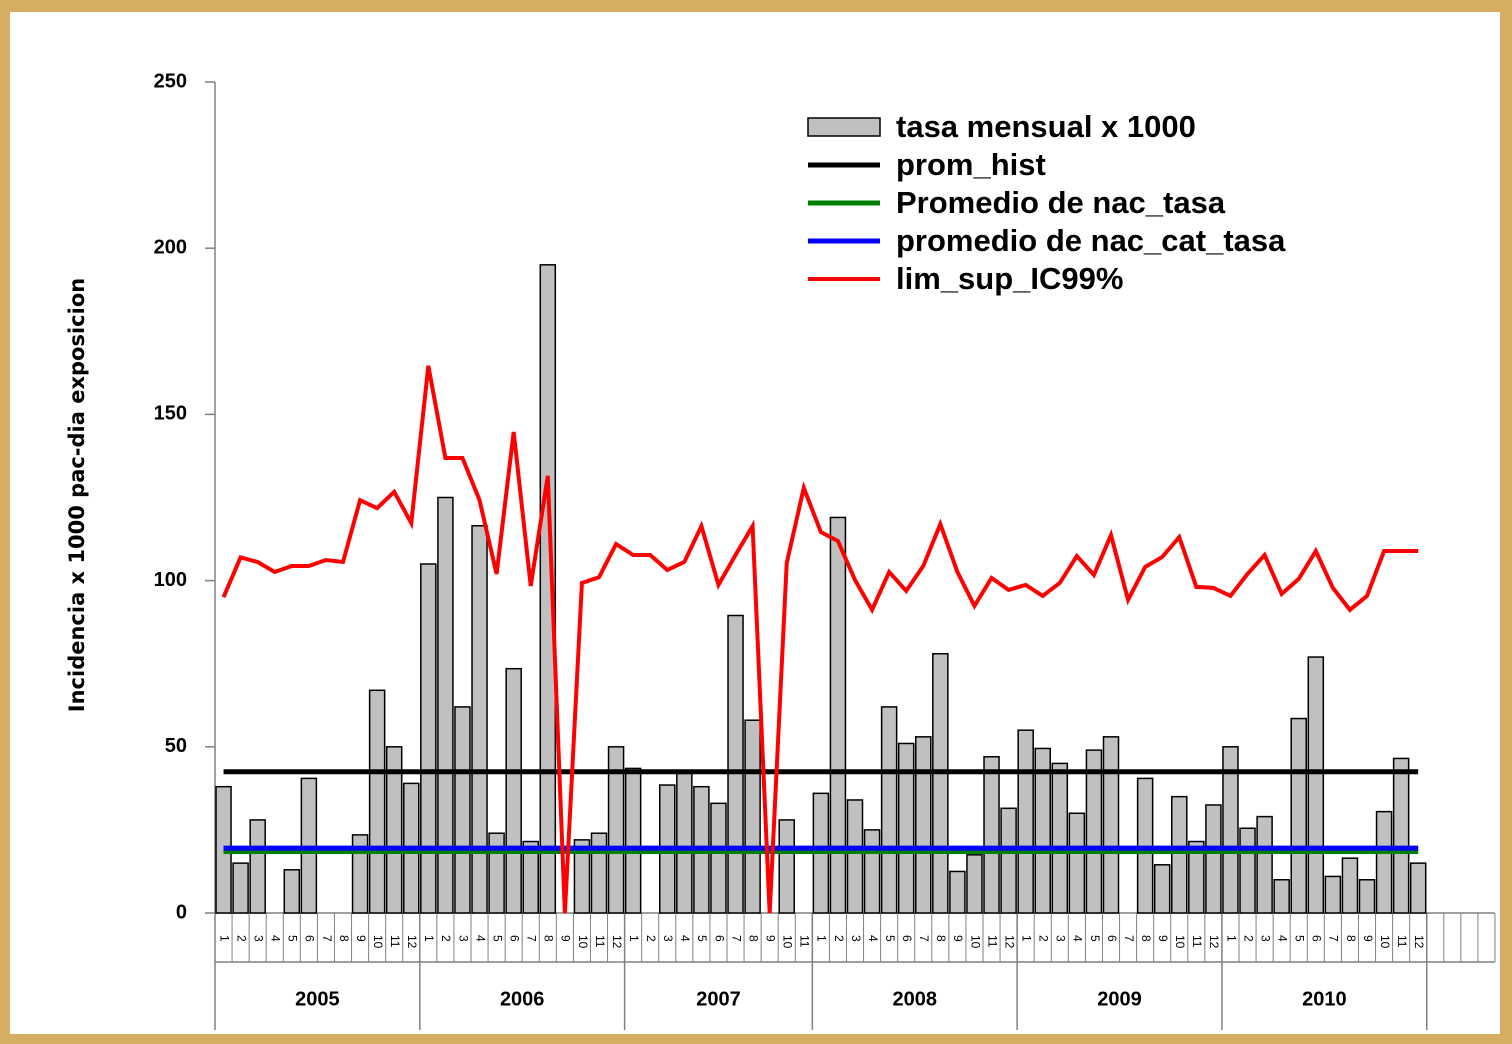 The image size is (1512, 1044). What do you see at coordinates (1061, 202) in the screenshot?
I see `legend-label: Promedio de nac_tasa` at bounding box center [1061, 202].